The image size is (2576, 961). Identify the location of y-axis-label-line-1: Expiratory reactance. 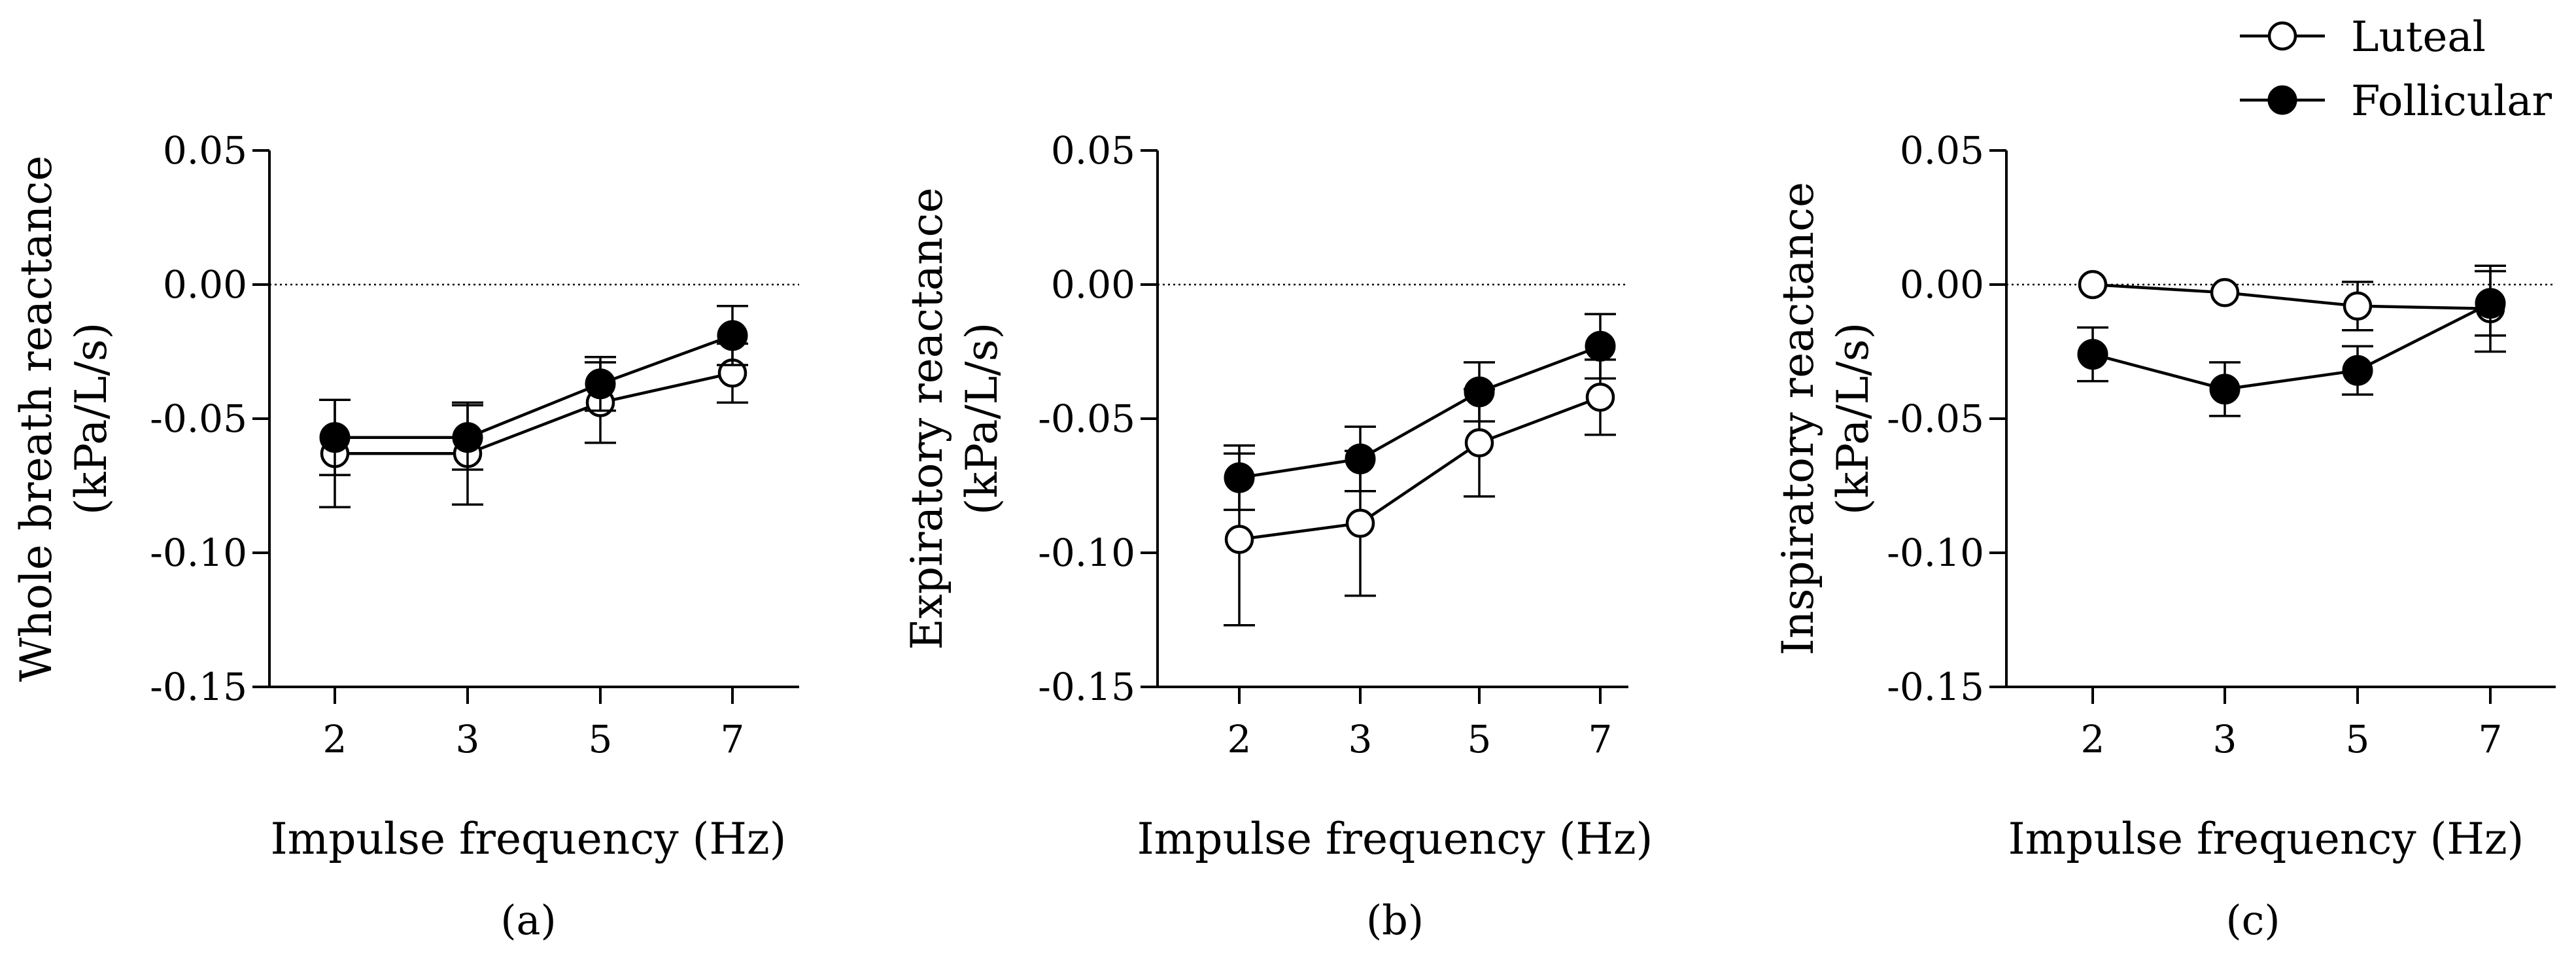
(927, 418).